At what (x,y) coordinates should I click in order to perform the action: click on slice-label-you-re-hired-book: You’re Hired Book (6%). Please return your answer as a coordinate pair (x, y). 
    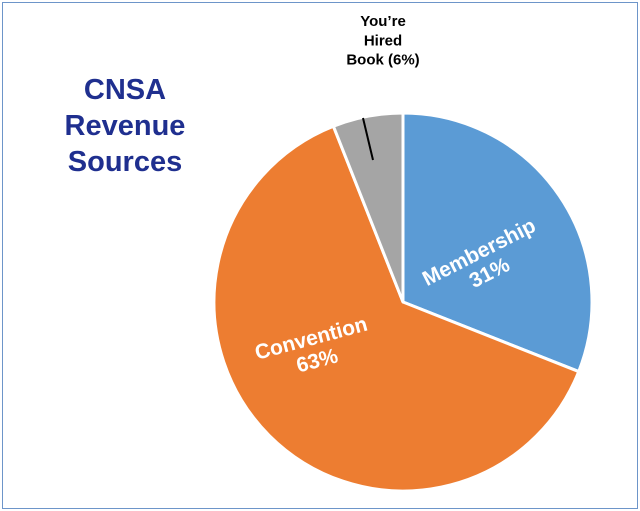
    Looking at the image, I should click on (382, 40).